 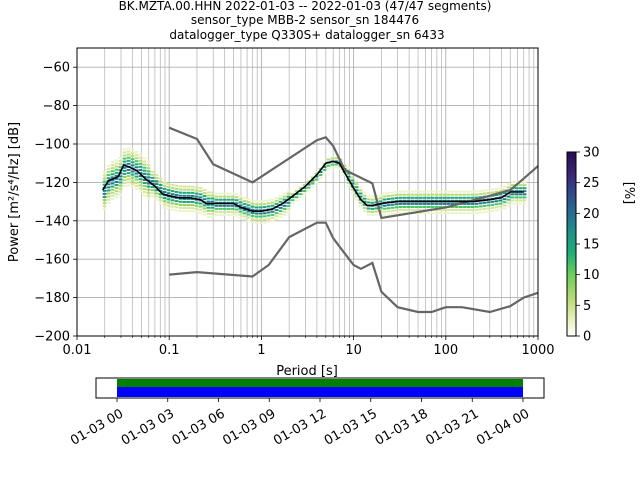 What do you see at coordinates (588, 245) in the screenshot?
I see `colorbar-ticks: 0 5 10 15 20 25 30` at bounding box center [588, 245].